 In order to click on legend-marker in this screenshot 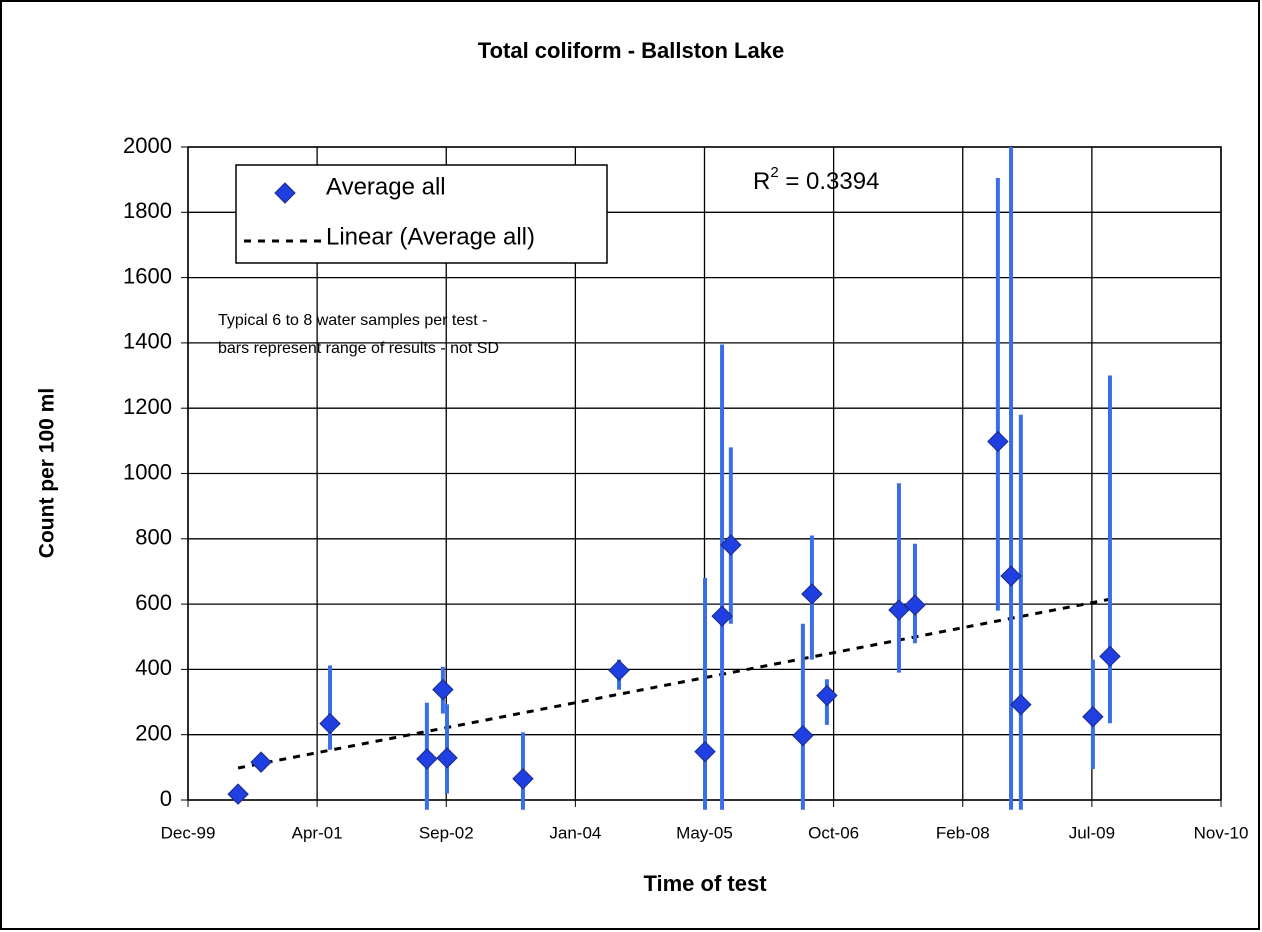, I will do `click(285, 193)`.